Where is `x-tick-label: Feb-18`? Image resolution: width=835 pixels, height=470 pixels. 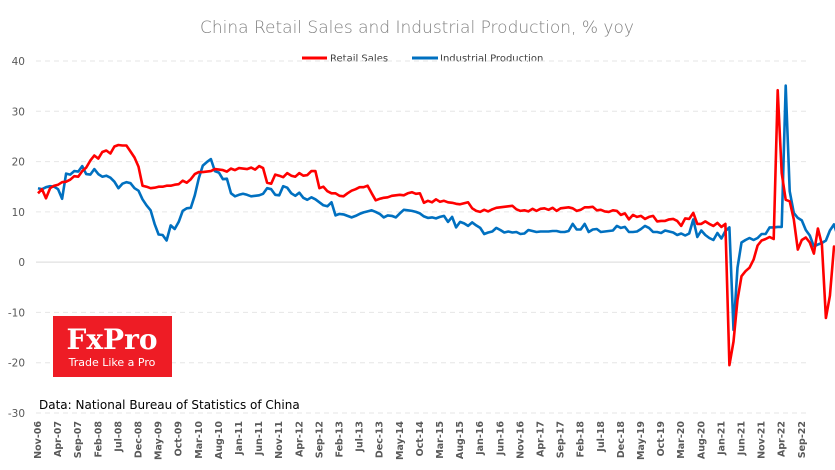
x-tick-label: Feb-18 is located at coordinates (581, 439).